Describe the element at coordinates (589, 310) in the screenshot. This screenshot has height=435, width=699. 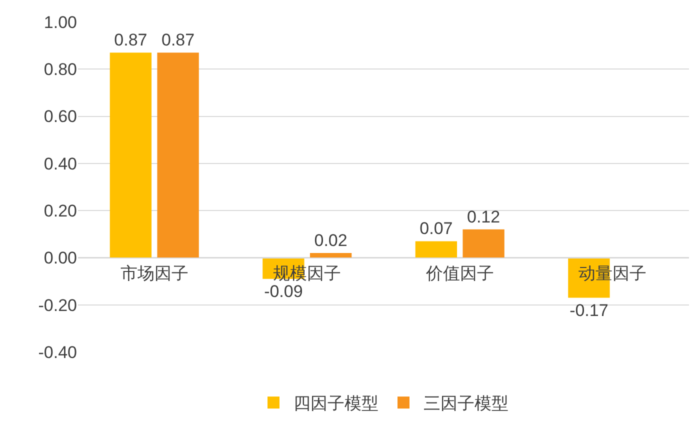
I see `data-label: -0.17` at that location.